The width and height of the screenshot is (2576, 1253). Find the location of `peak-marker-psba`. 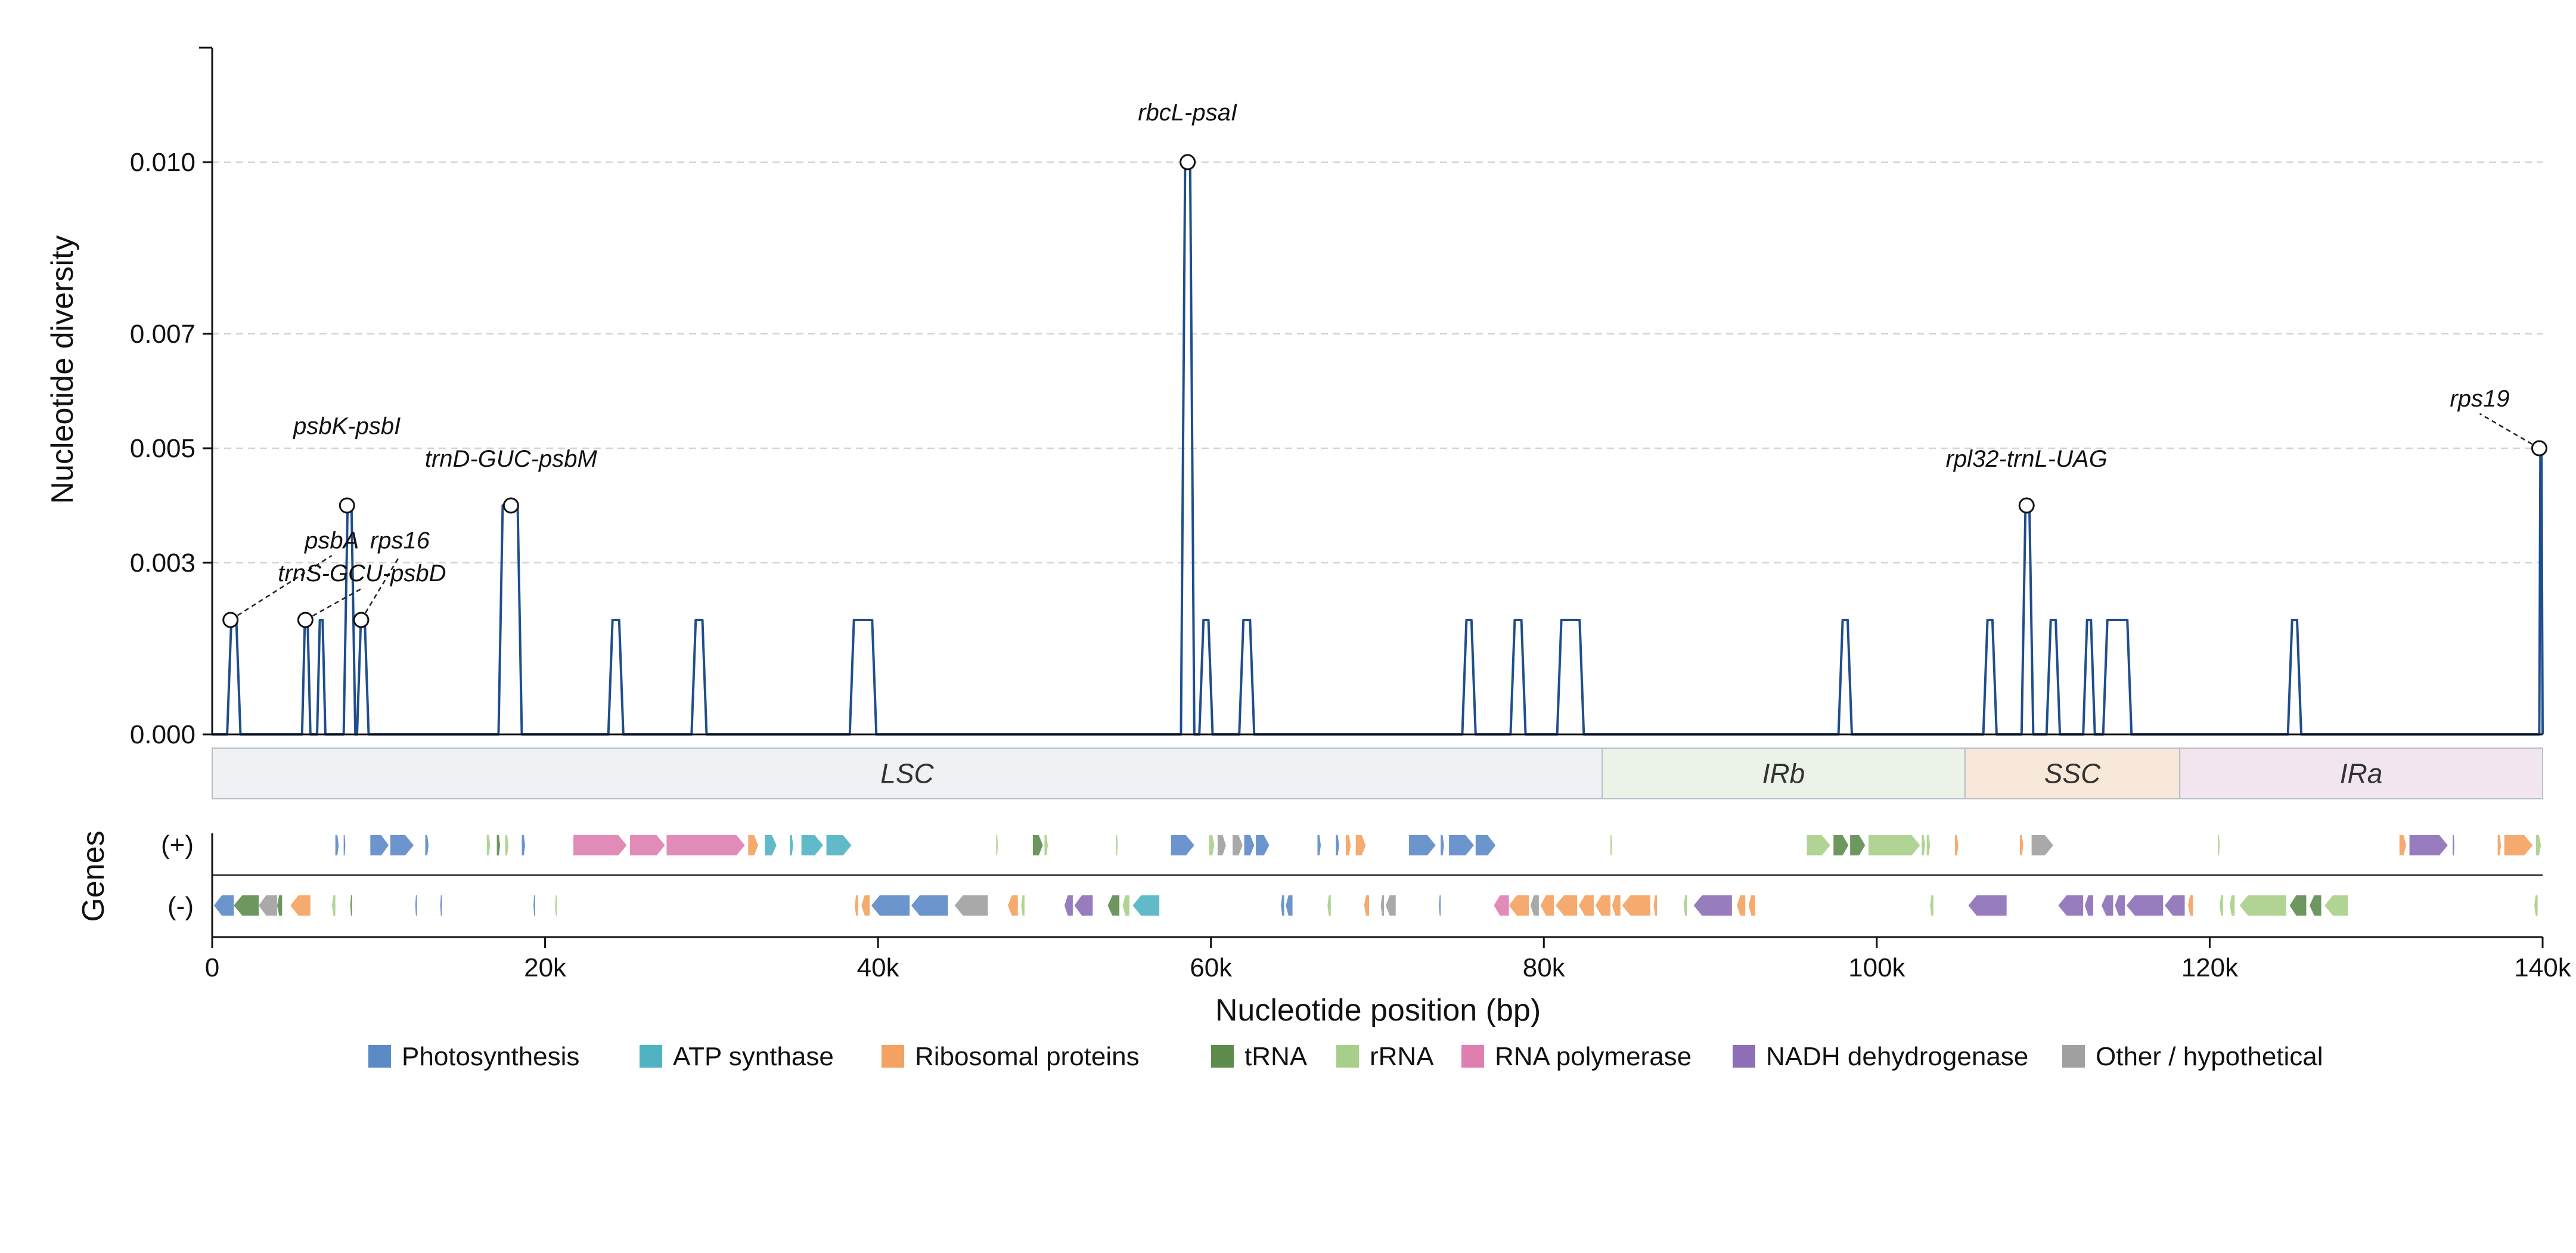

peak-marker-psba is located at coordinates (231, 620).